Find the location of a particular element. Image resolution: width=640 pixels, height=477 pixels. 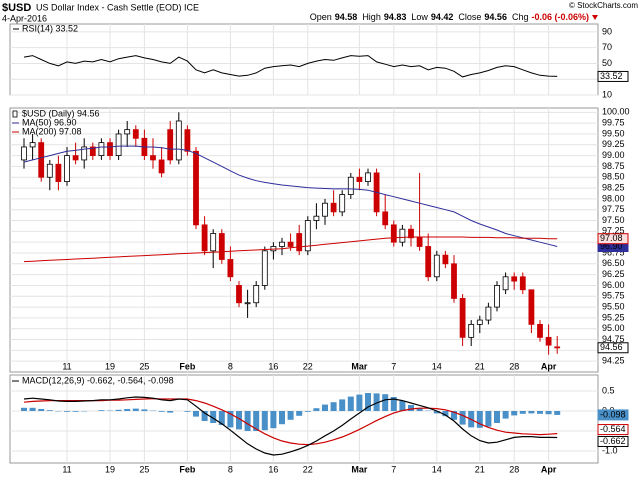

y-tick-label: 95.00 is located at coordinates (613, 328).